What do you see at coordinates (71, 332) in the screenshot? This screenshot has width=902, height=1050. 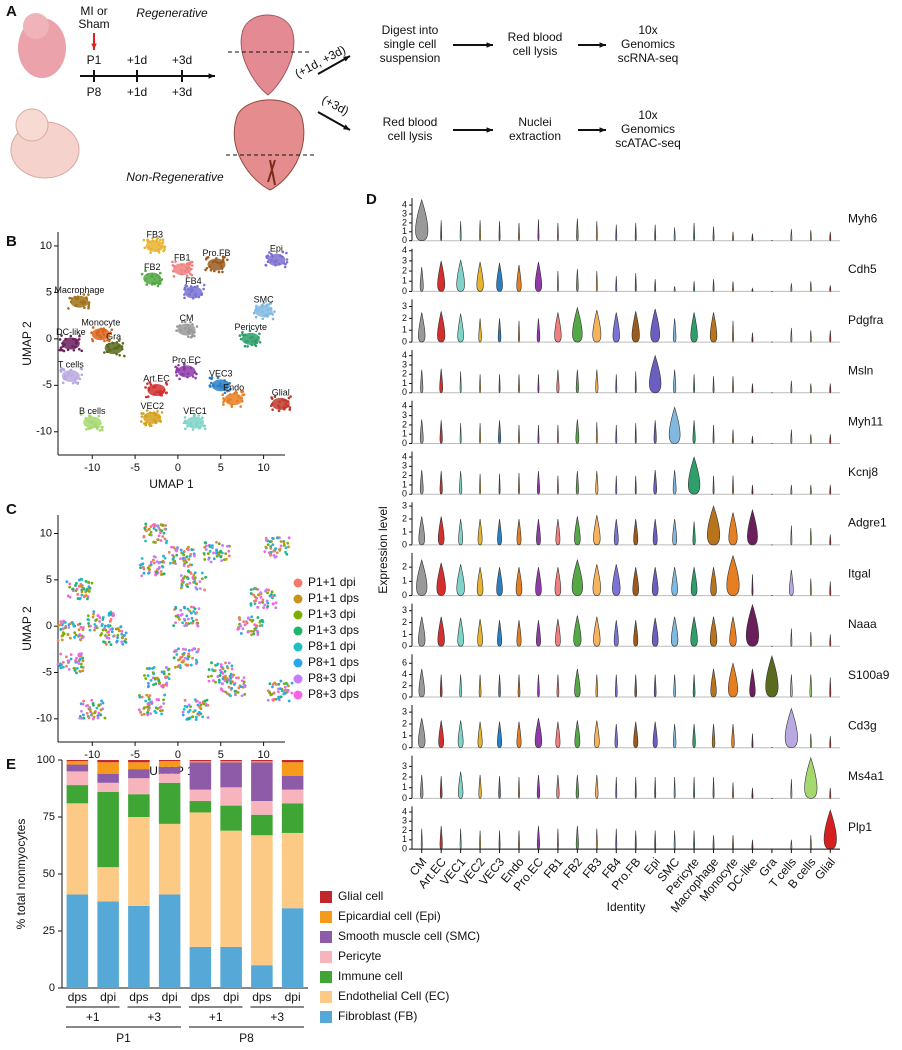 I see `cluster-label: DC-like` at bounding box center [71, 332].